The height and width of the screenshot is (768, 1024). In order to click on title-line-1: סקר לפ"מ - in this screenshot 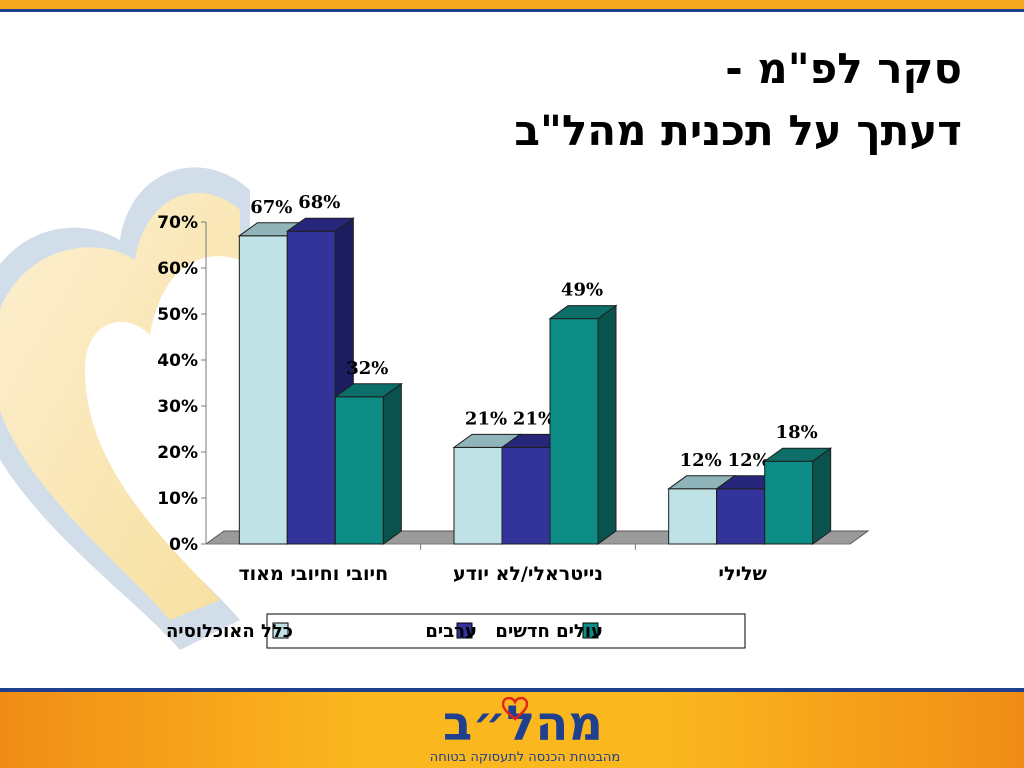, I will do `click(843, 68)`.